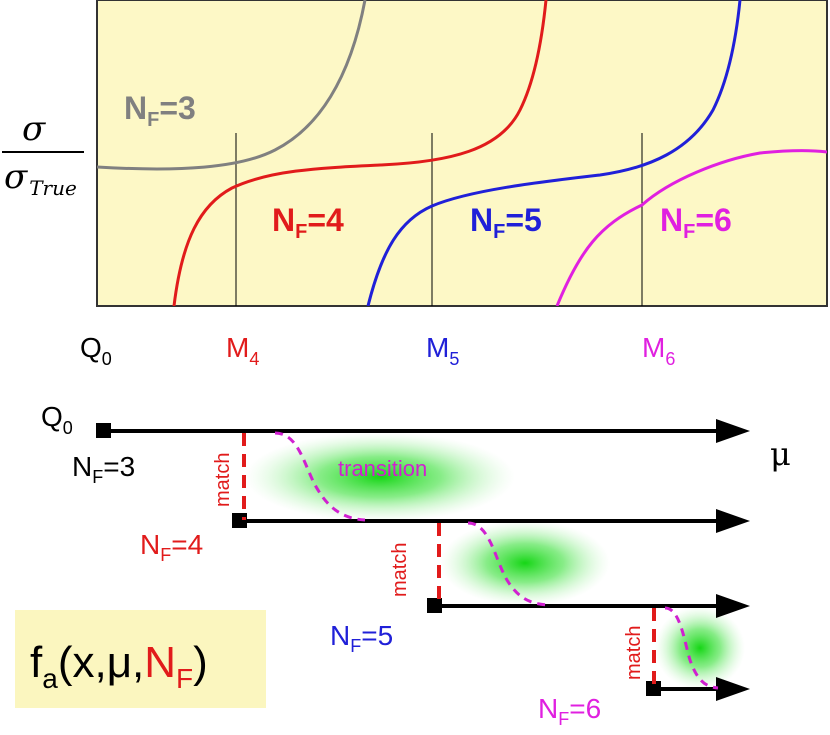 This screenshot has height=735, width=830. I want to click on threshold-label-m5: M5, so click(442, 350).